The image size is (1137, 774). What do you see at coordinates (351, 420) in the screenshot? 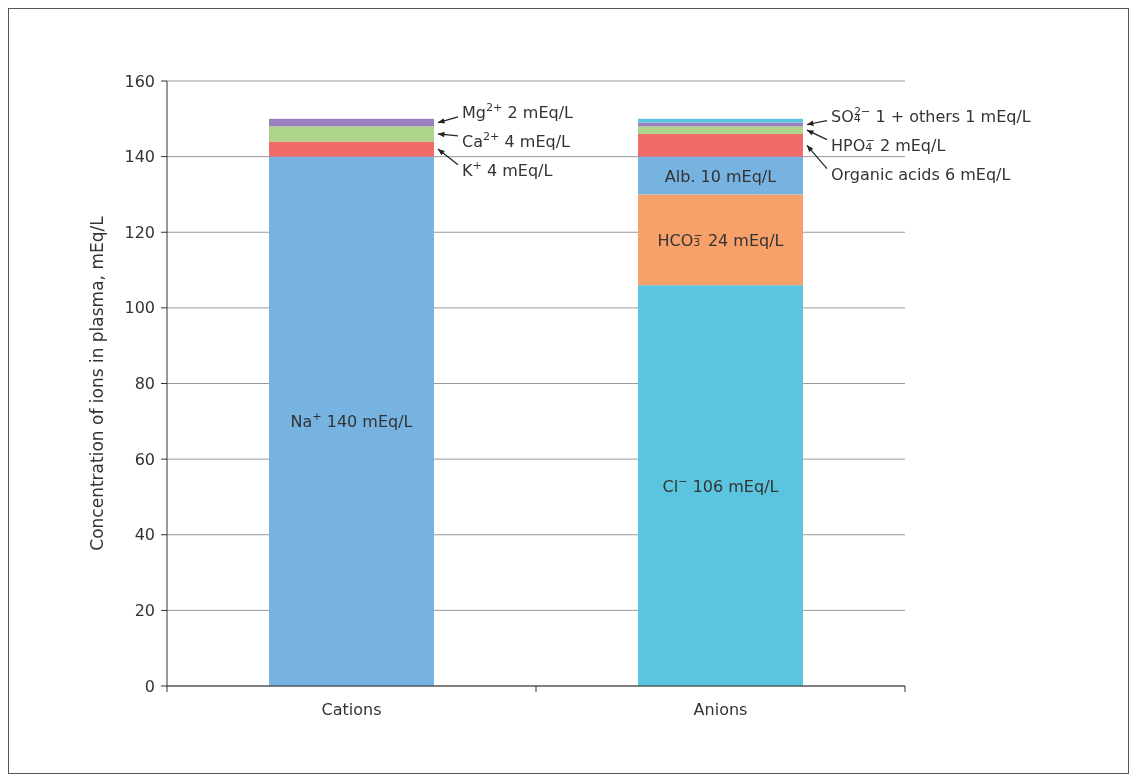
I see `series-label: Na$^{+}$ 140 mEq/L` at bounding box center [351, 420].